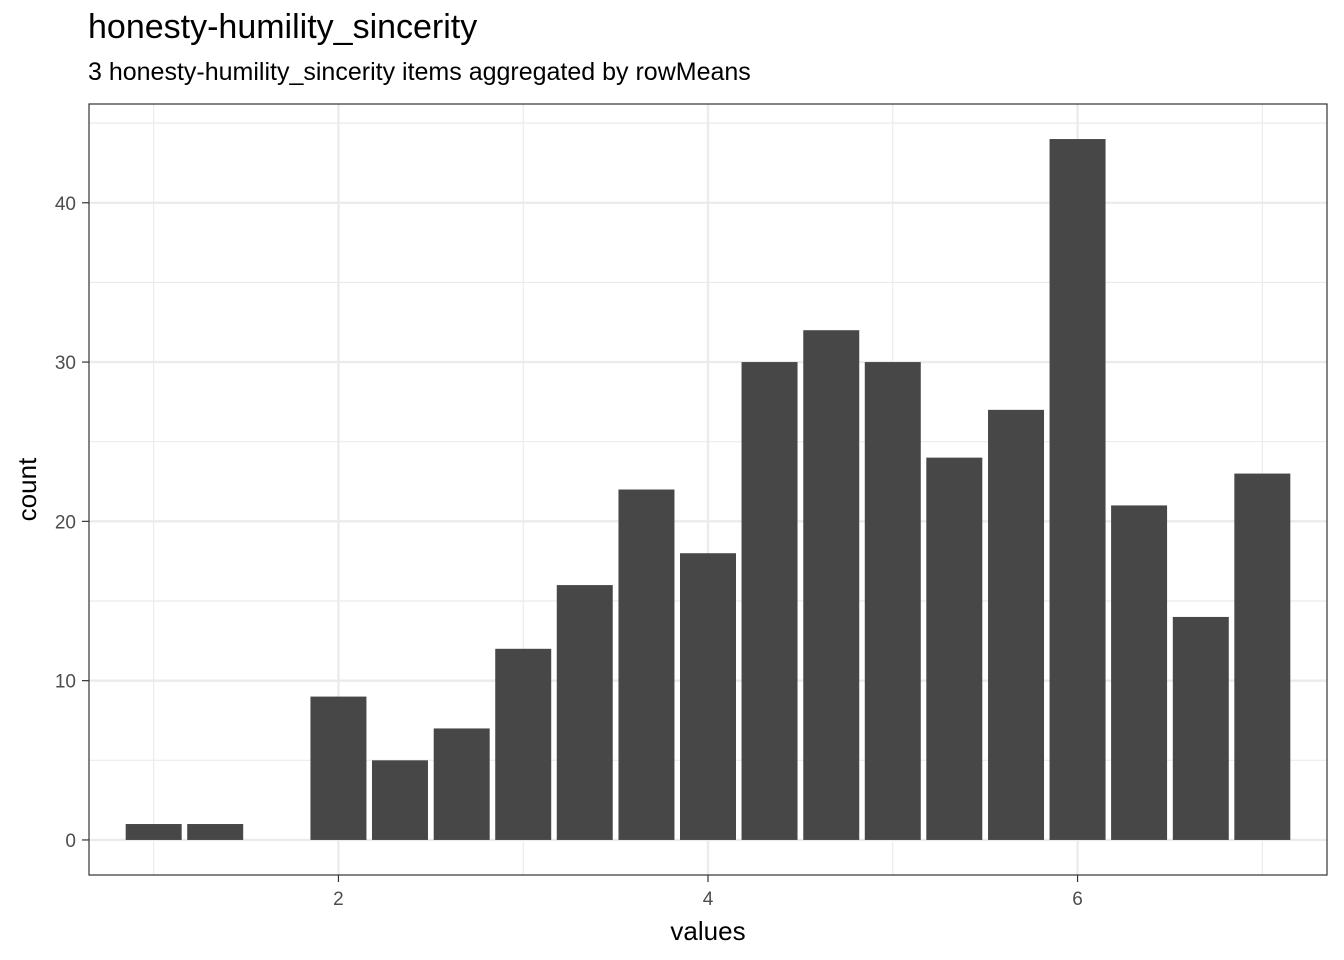 The height and width of the screenshot is (960, 1344). What do you see at coordinates (65, 522) in the screenshot?
I see `y-tick-label: 20` at bounding box center [65, 522].